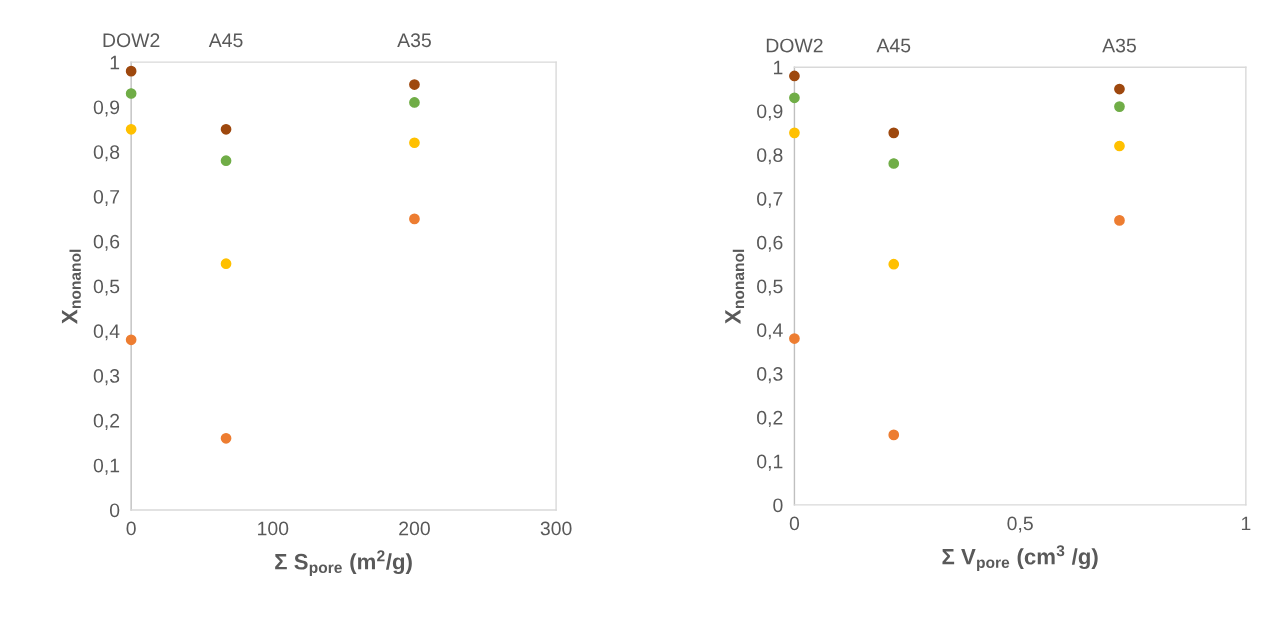 The image size is (1261, 628). What do you see at coordinates (1020, 524) in the screenshot?
I see `x-tick-label: 0,5` at bounding box center [1020, 524].